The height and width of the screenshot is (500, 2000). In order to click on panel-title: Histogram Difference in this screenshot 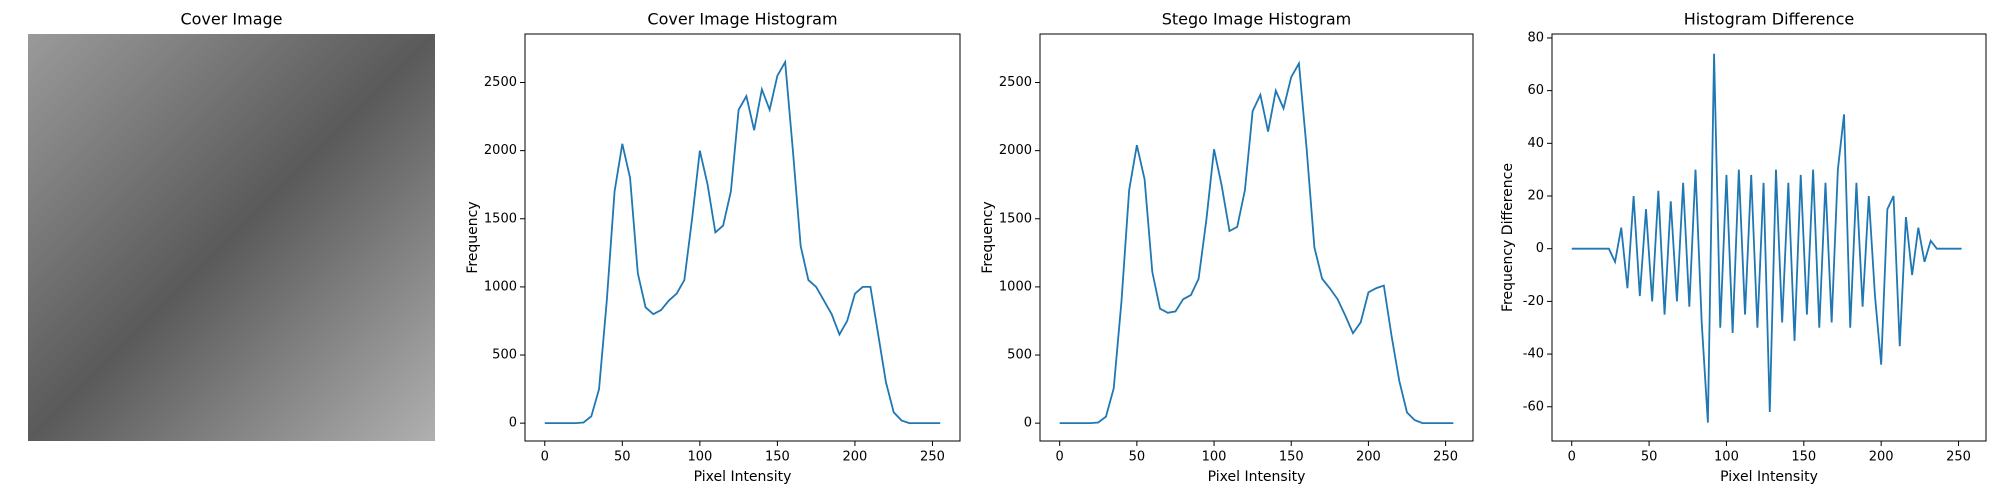, I will do `click(1769, 19)`.